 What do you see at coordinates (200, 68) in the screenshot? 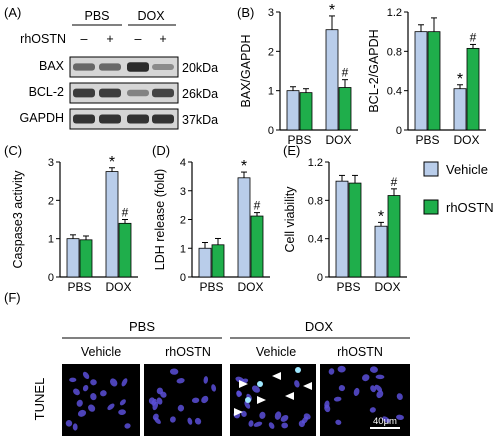
I see `blot-size-label: 20kDa` at bounding box center [200, 68].